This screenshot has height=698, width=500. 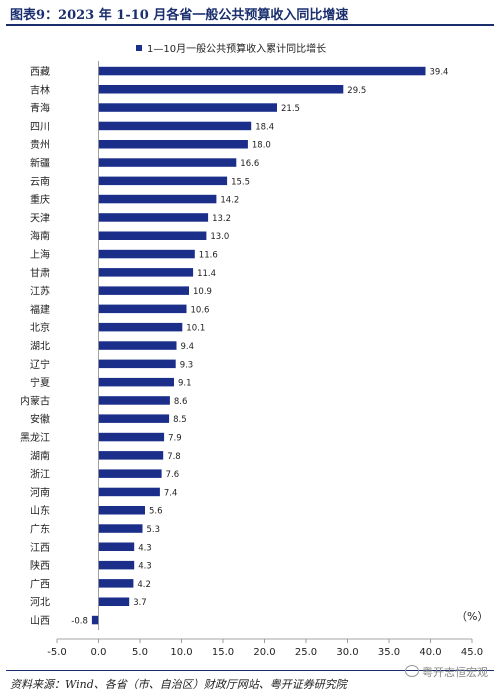 What do you see at coordinates (472, 652) in the screenshot?
I see `x-tick-label: 45.0` at bounding box center [472, 652].